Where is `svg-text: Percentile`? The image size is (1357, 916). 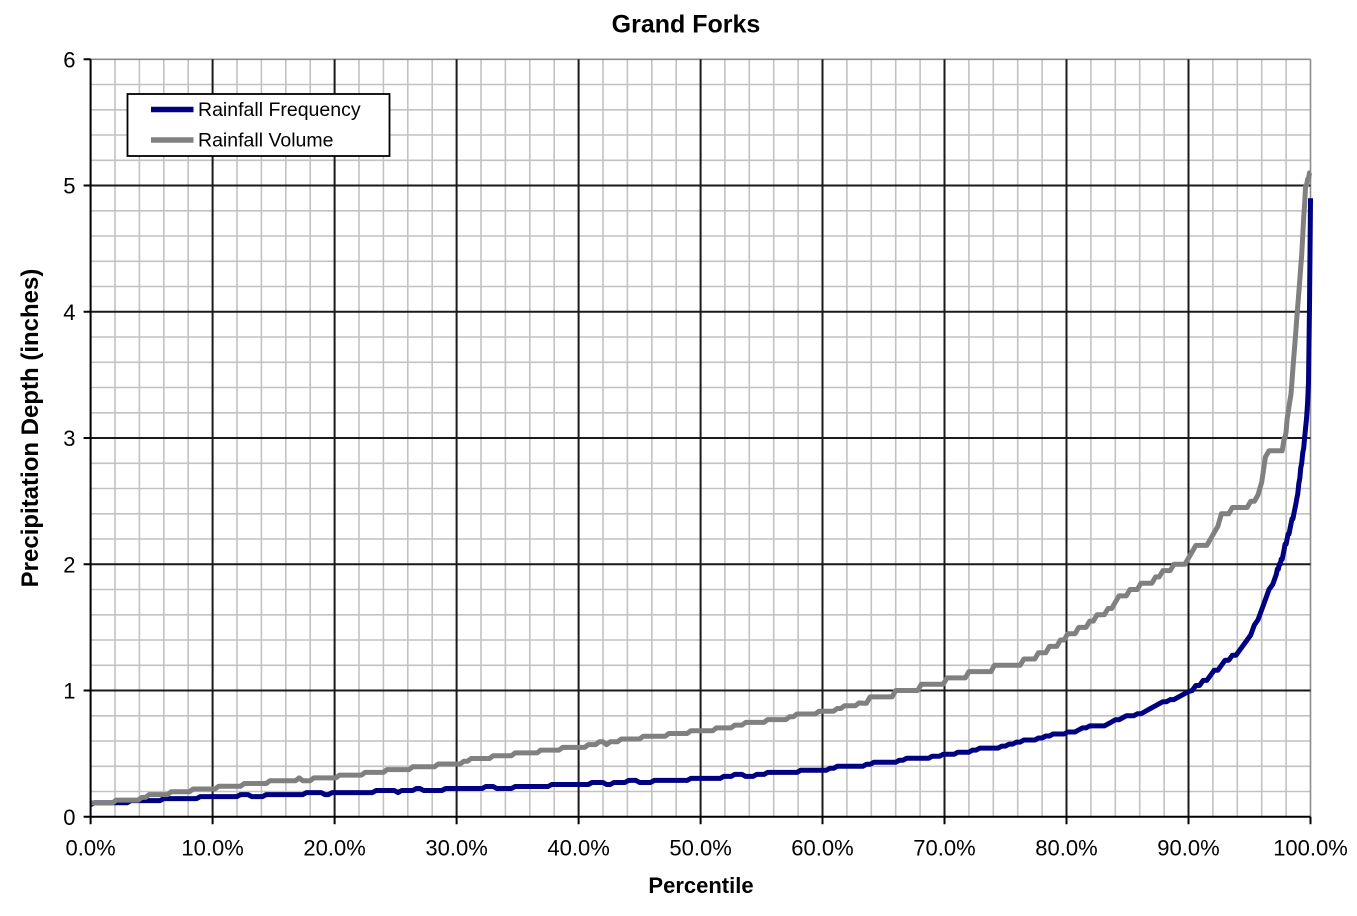 svg-text: Percentile is located at coordinates (700, 885).